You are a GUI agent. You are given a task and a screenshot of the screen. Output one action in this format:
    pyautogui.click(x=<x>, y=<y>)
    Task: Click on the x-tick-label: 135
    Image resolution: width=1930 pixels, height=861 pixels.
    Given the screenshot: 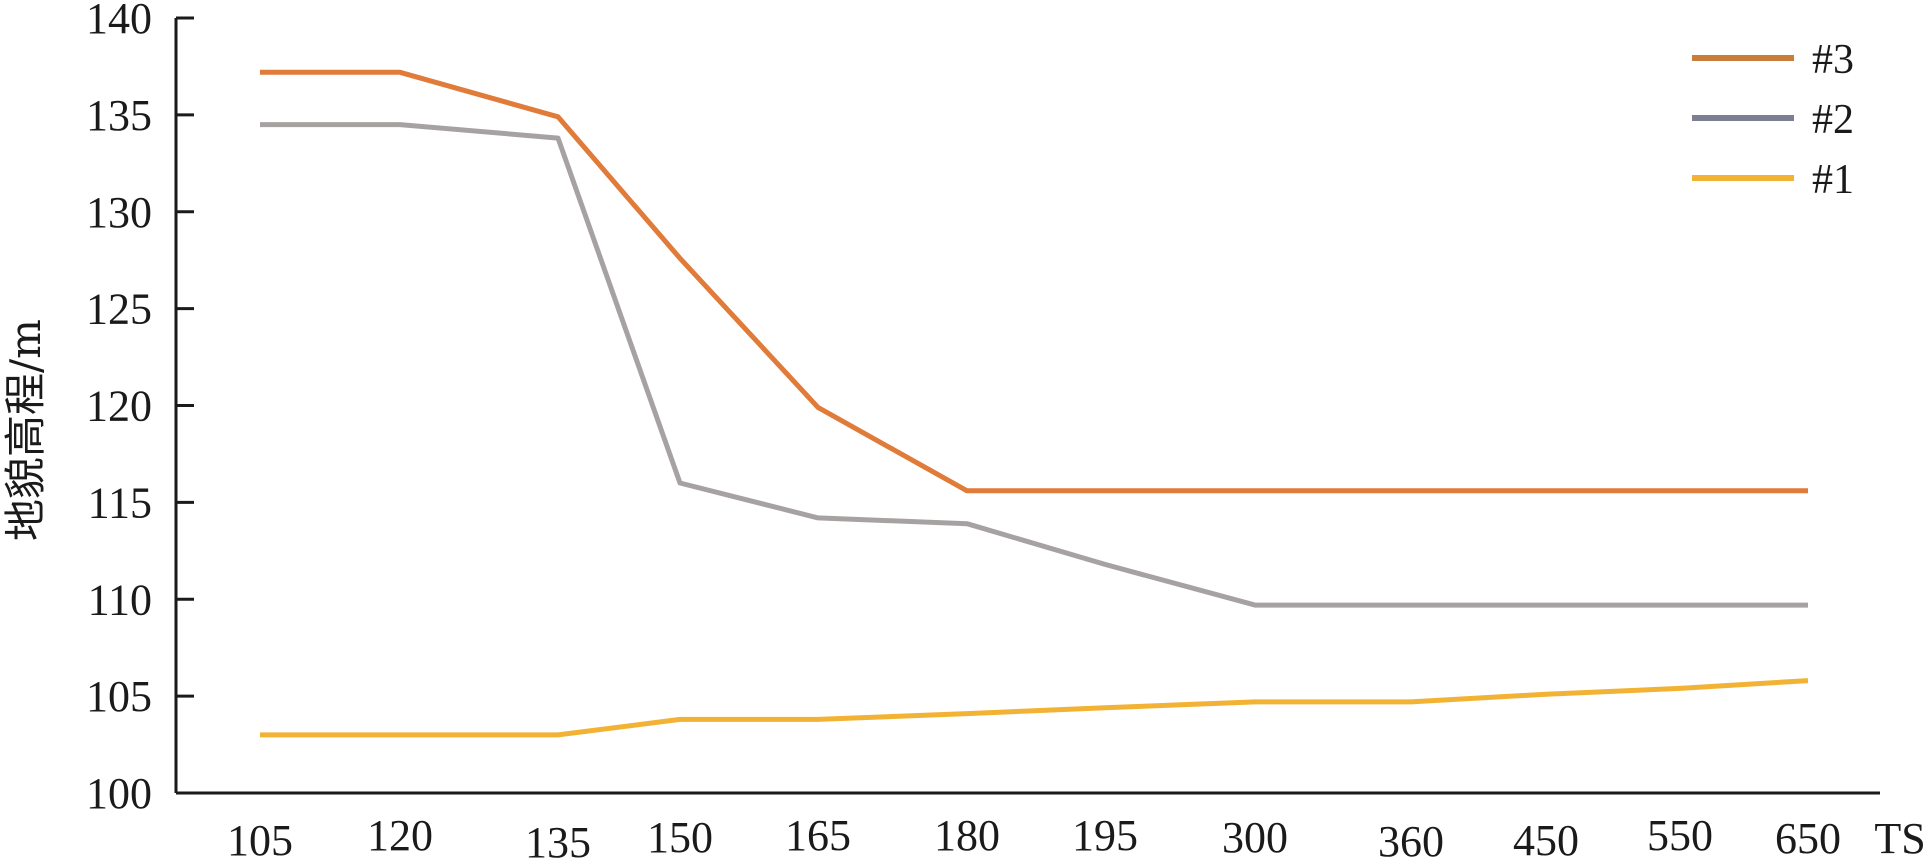 What is the action you would take?
    pyautogui.click(x=558, y=839)
    